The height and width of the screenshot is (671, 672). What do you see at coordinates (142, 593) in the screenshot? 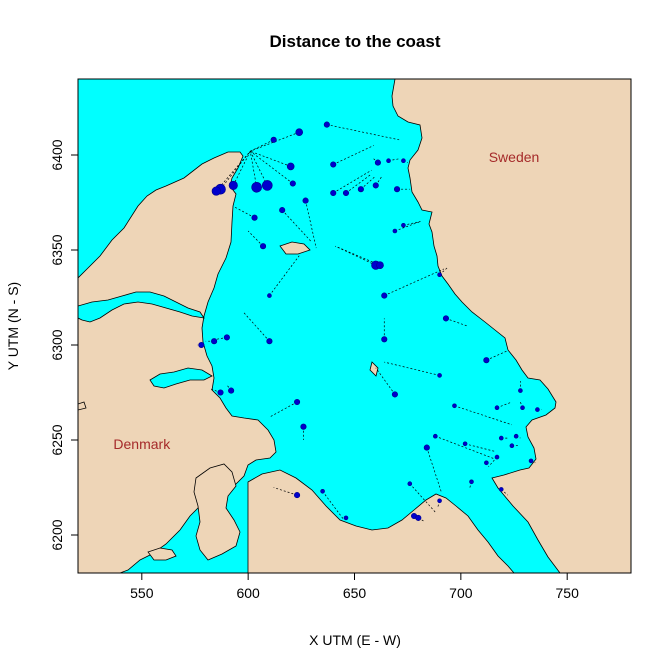
I see `x-tick-label: 550` at bounding box center [142, 593].